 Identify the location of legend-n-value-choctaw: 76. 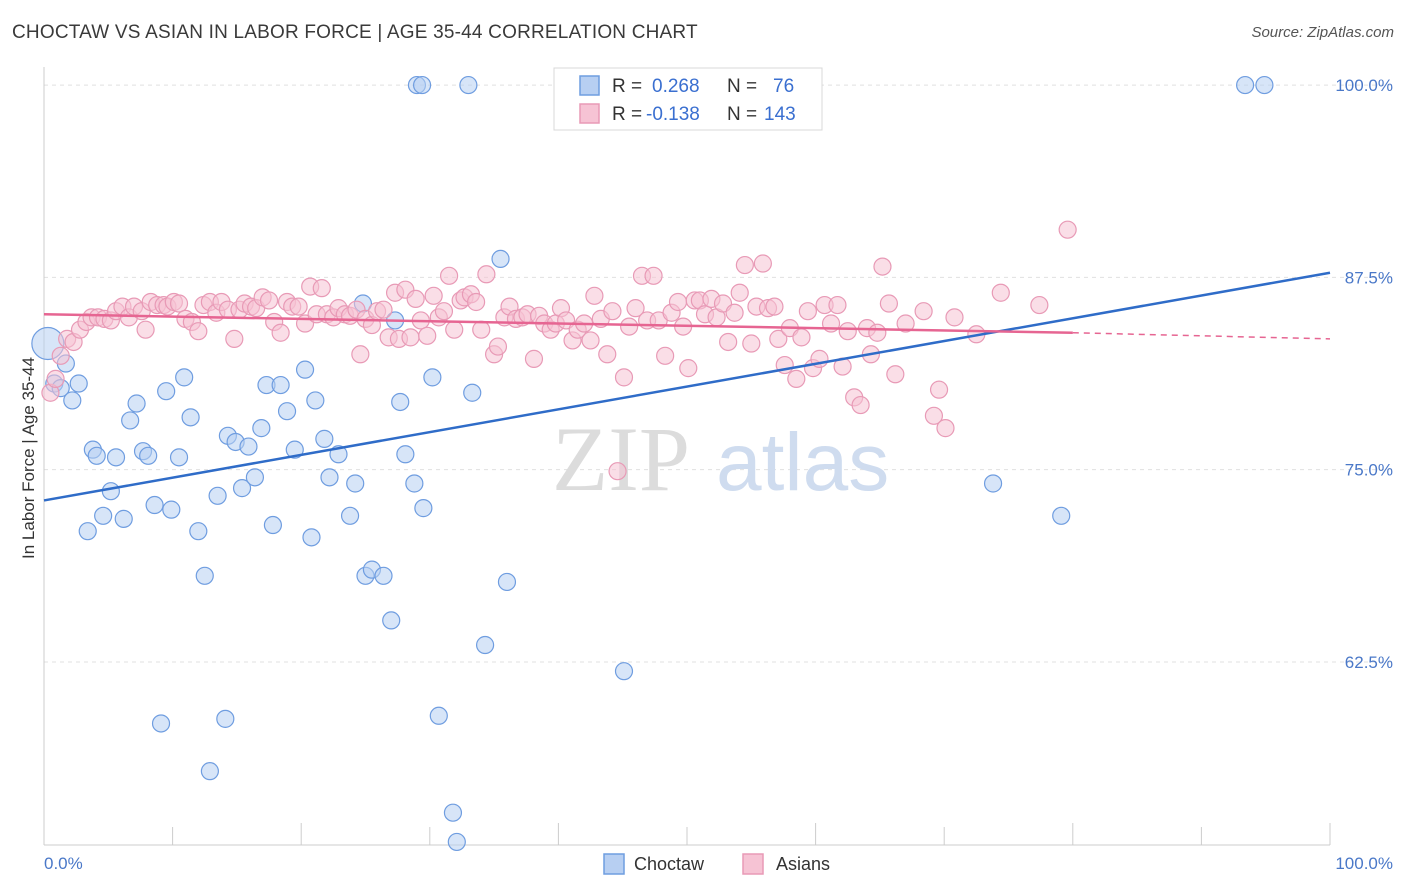
(783, 86).